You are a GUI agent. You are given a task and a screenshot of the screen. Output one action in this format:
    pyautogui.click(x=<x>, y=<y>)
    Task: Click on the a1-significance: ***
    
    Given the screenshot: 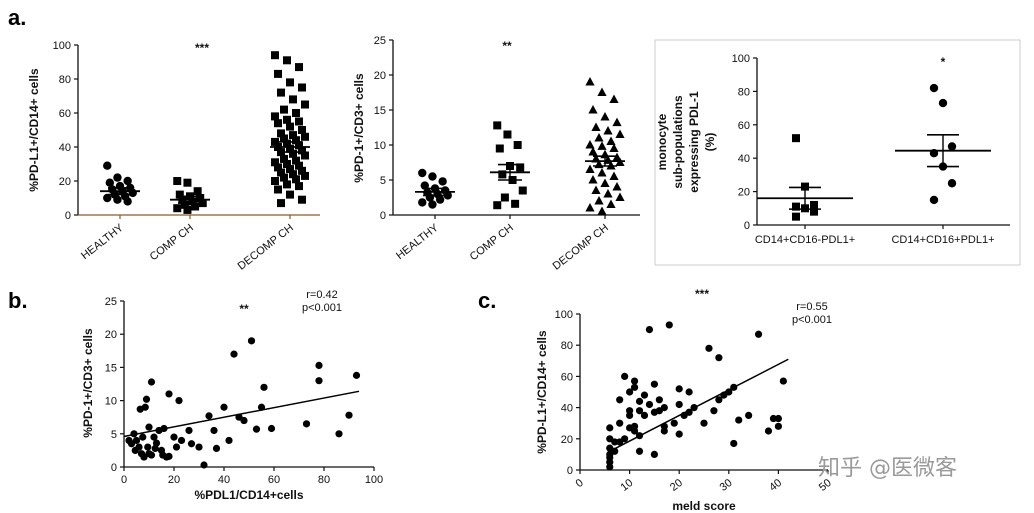 What is the action you would take?
    pyautogui.click(x=202, y=48)
    